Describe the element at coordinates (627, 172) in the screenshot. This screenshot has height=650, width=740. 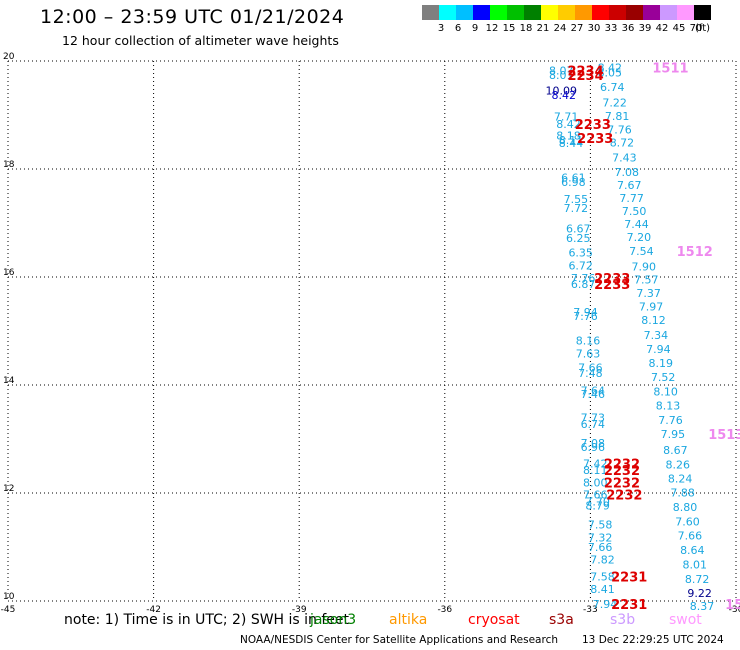
I see `wave-height-value: 7.08` at that location.